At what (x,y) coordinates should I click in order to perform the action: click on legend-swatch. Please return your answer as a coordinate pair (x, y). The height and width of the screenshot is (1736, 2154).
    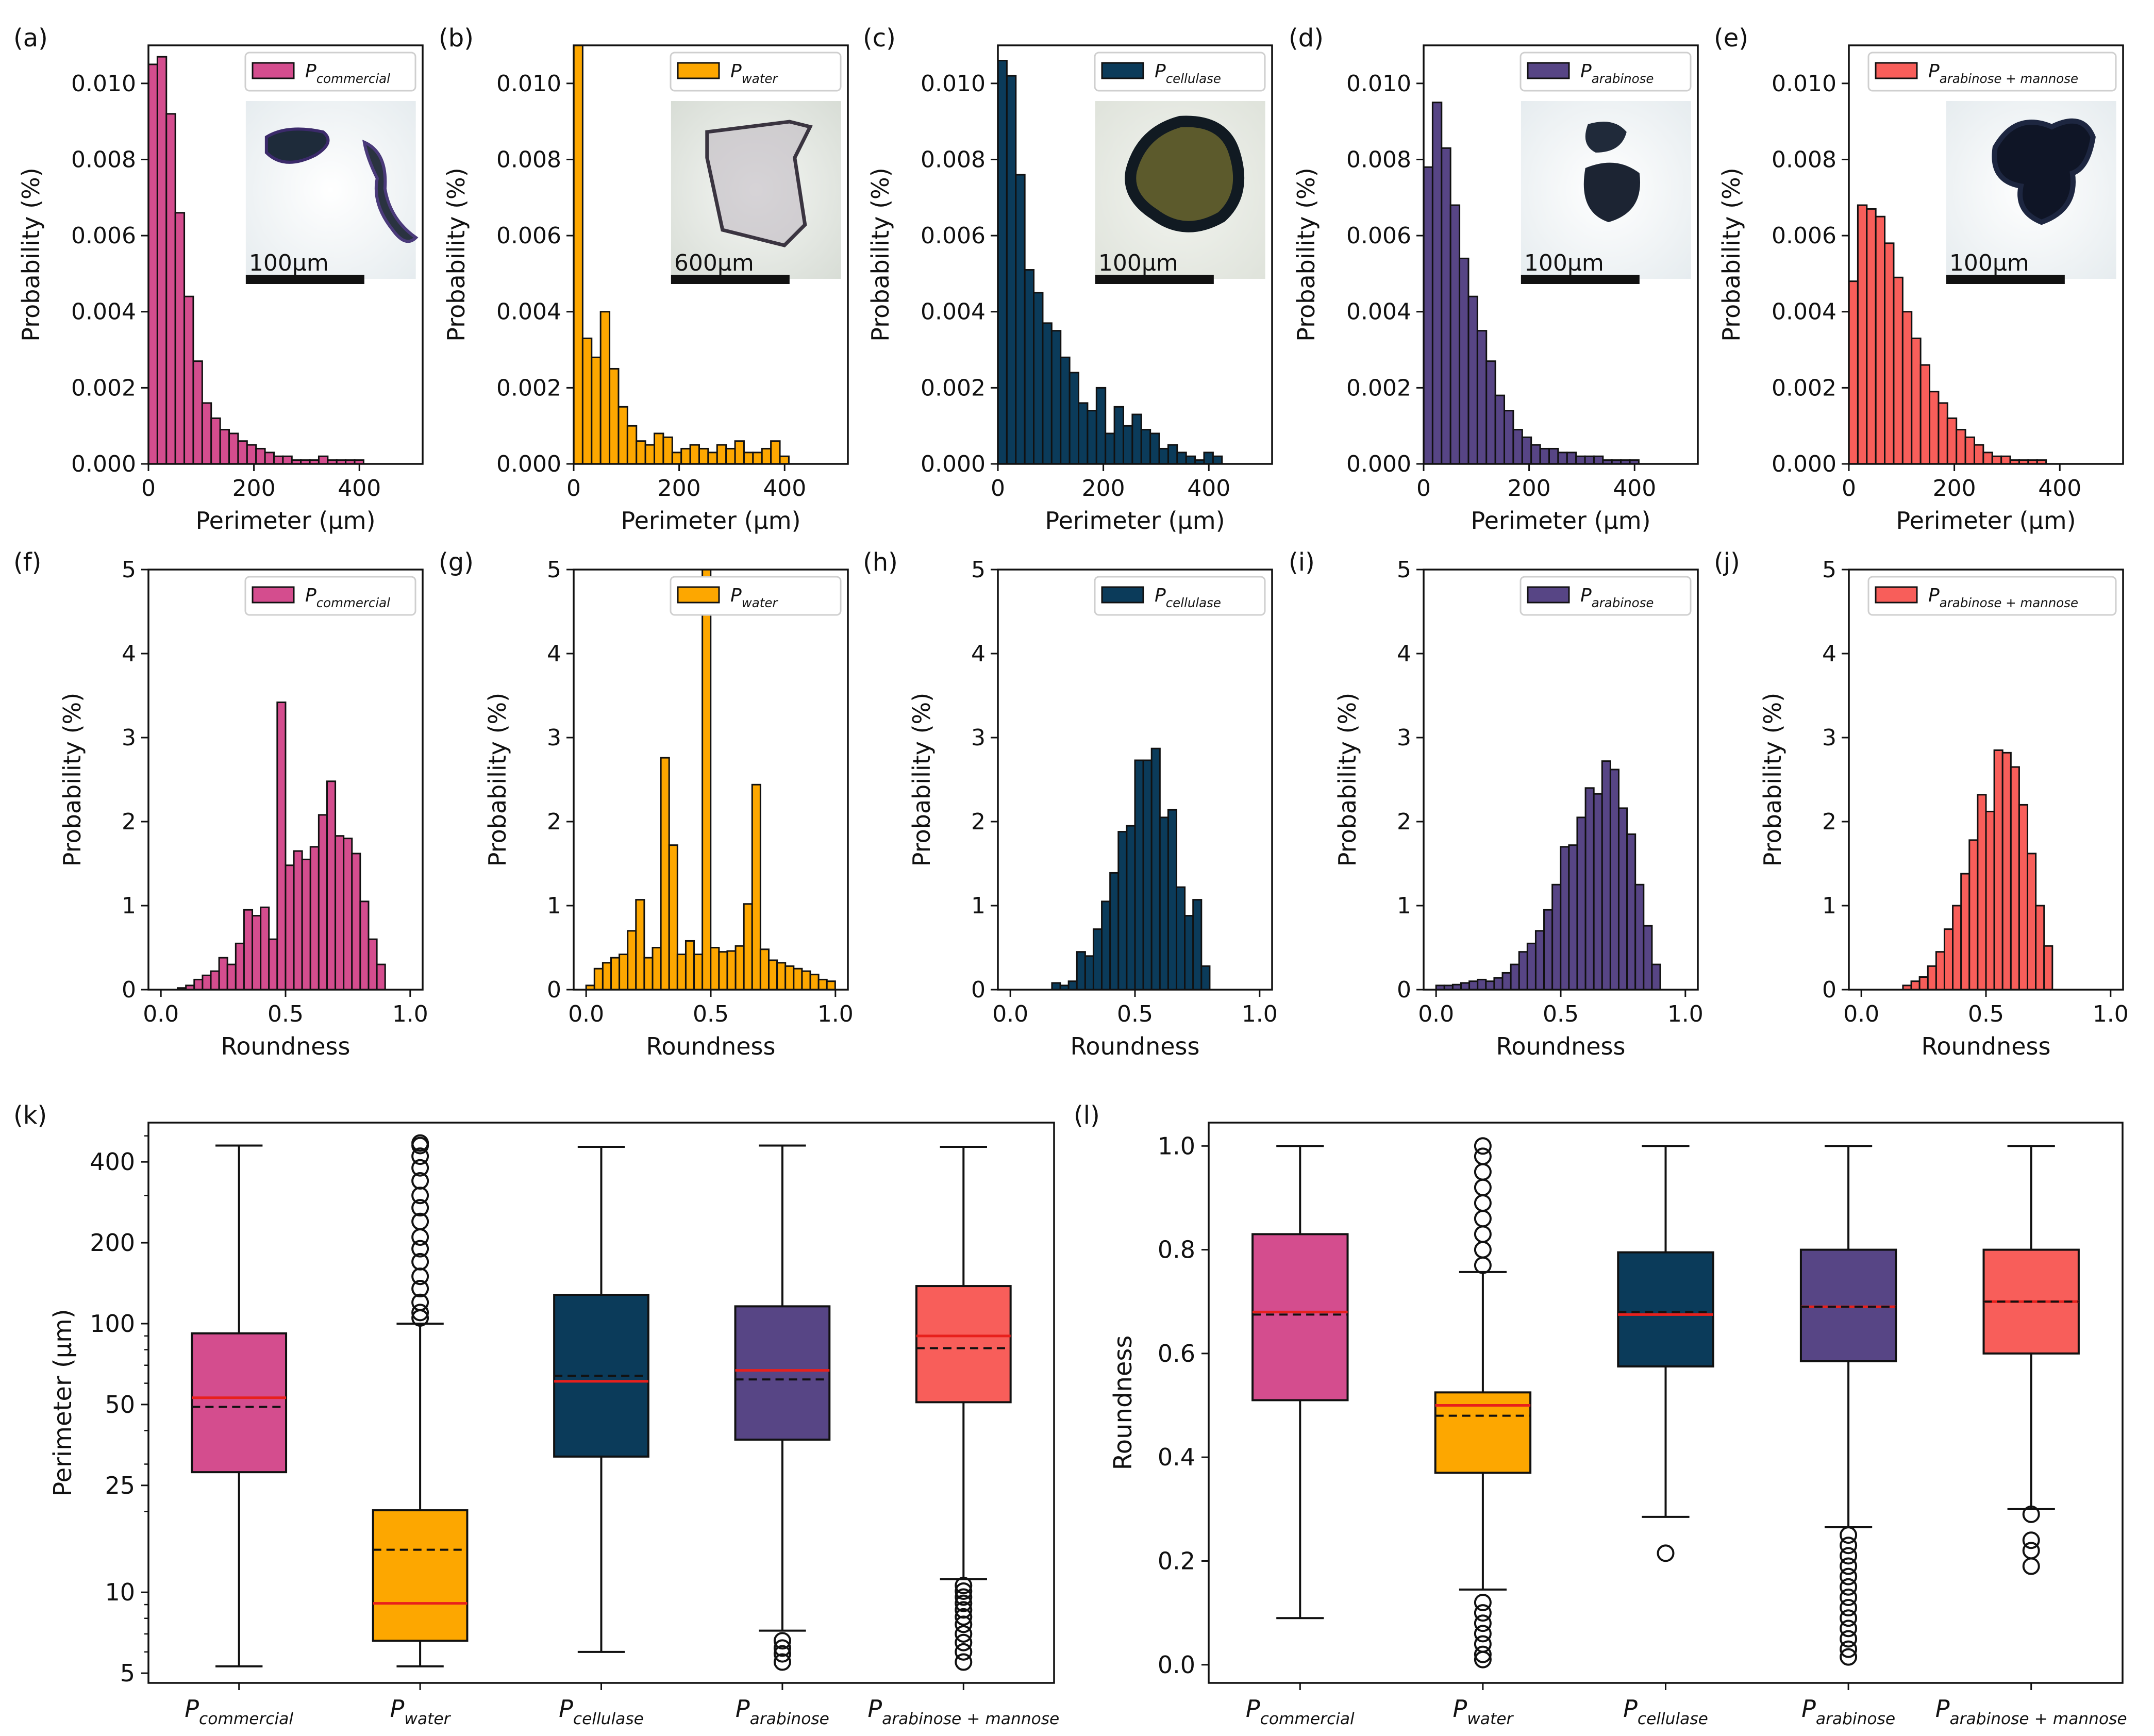
    Looking at the image, I should click on (1122, 595).